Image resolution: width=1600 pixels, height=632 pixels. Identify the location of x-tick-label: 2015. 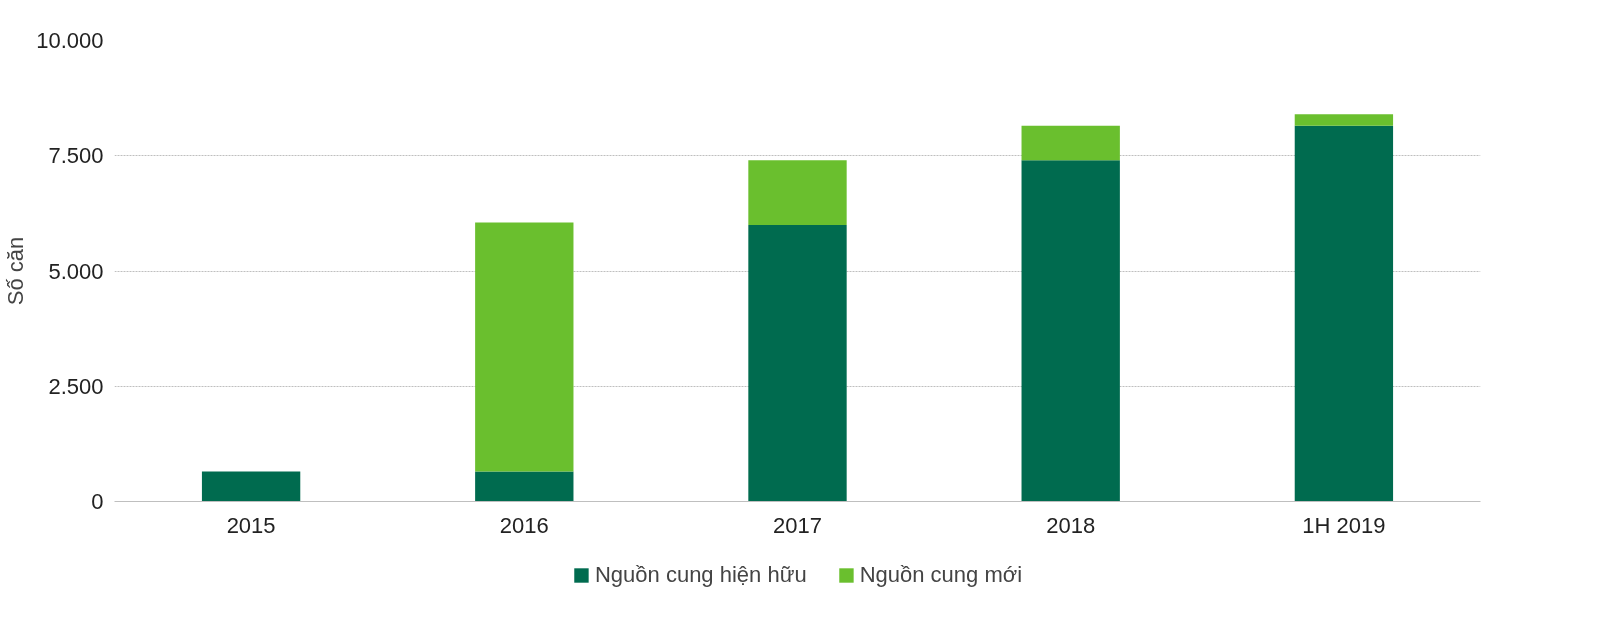
(251, 525).